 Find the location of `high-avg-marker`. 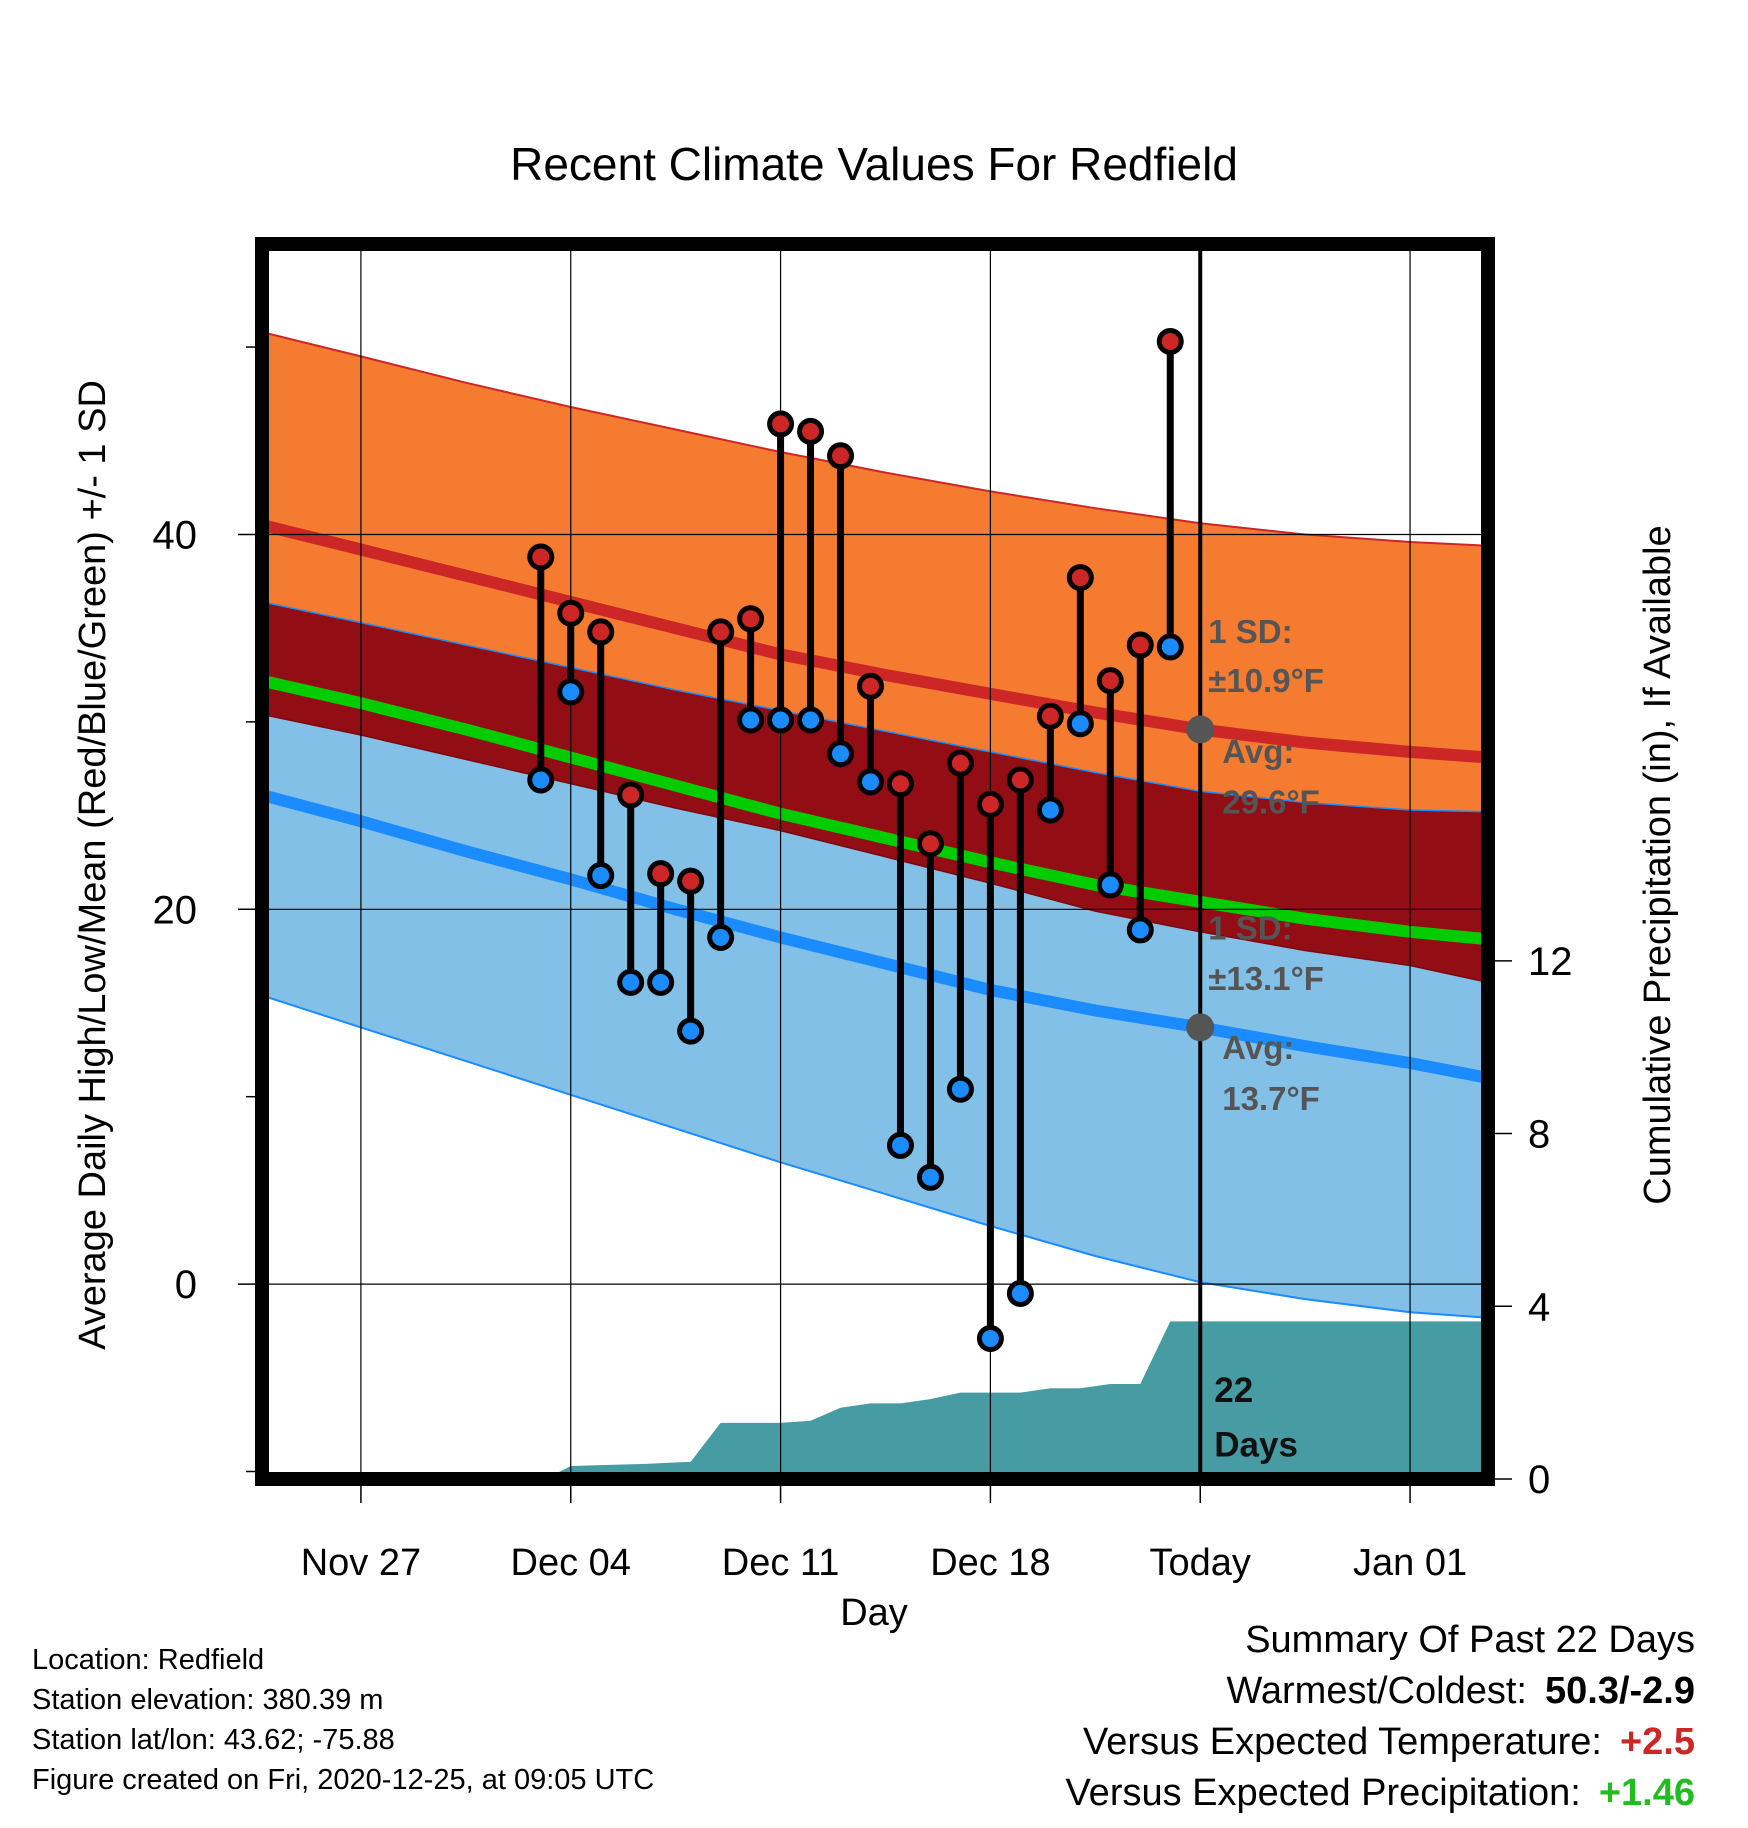

high-avg-marker is located at coordinates (1200, 729).